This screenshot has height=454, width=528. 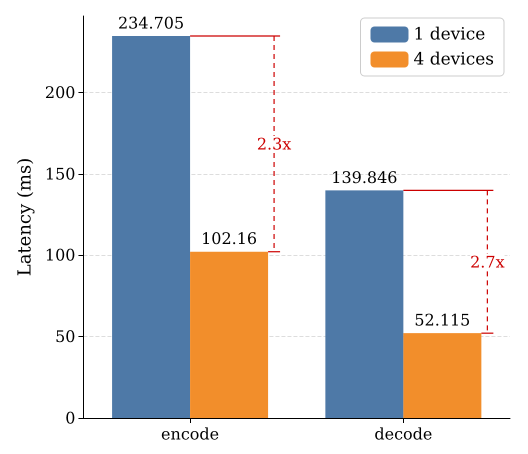 What do you see at coordinates (229, 238) in the screenshot?
I see `data-label: 102.16` at bounding box center [229, 238].